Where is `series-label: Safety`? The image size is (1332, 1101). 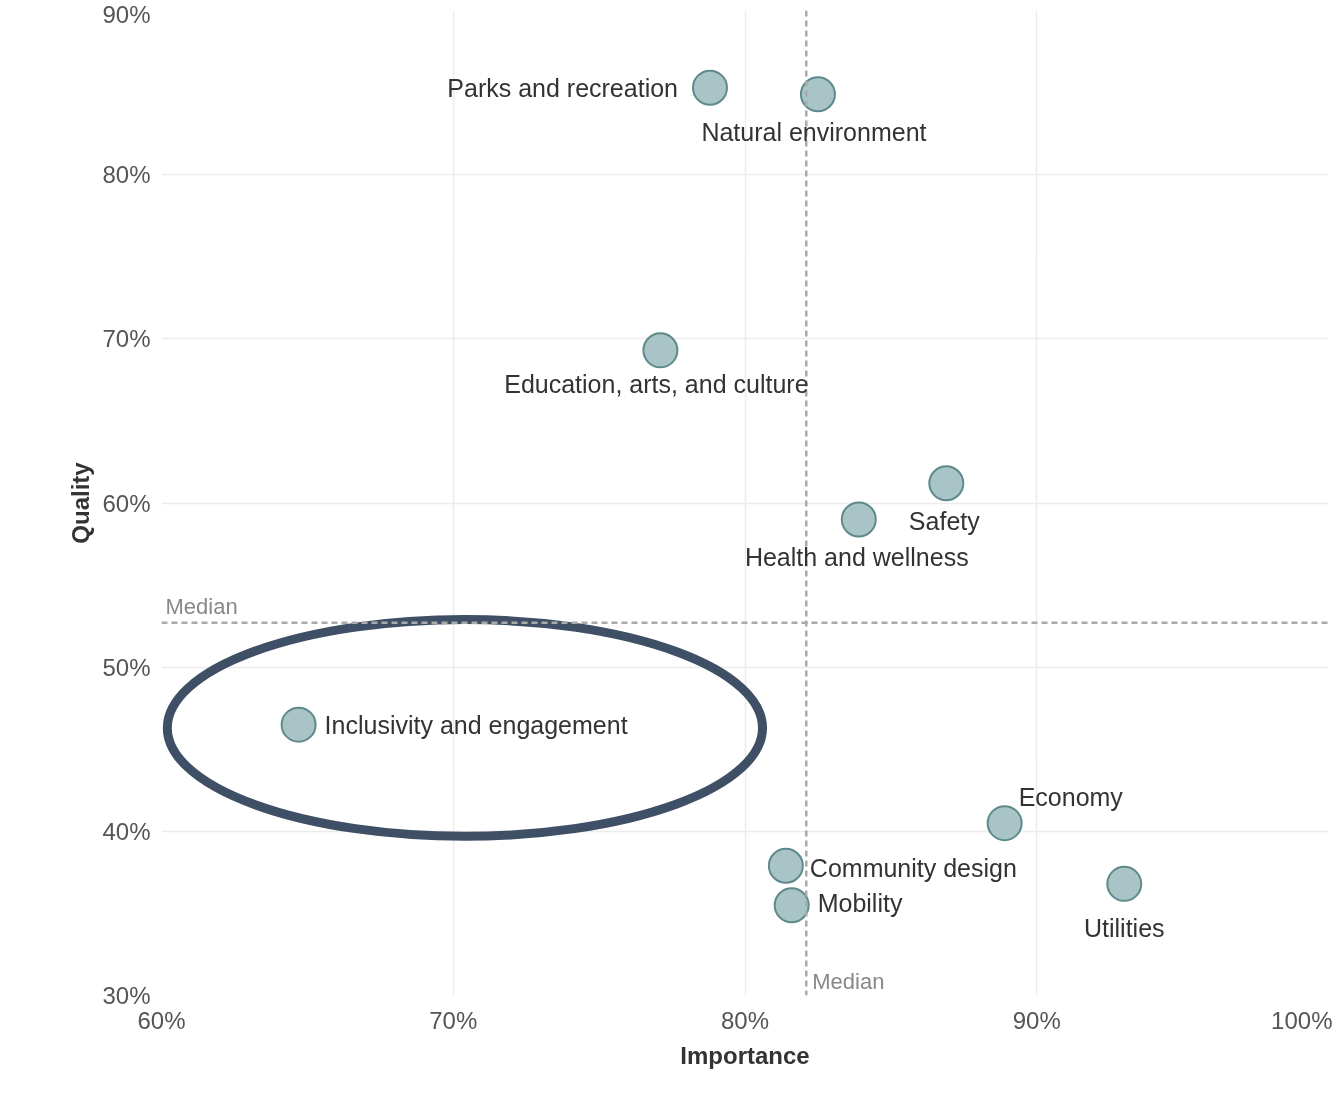
series-label: Safety is located at coordinates (944, 521).